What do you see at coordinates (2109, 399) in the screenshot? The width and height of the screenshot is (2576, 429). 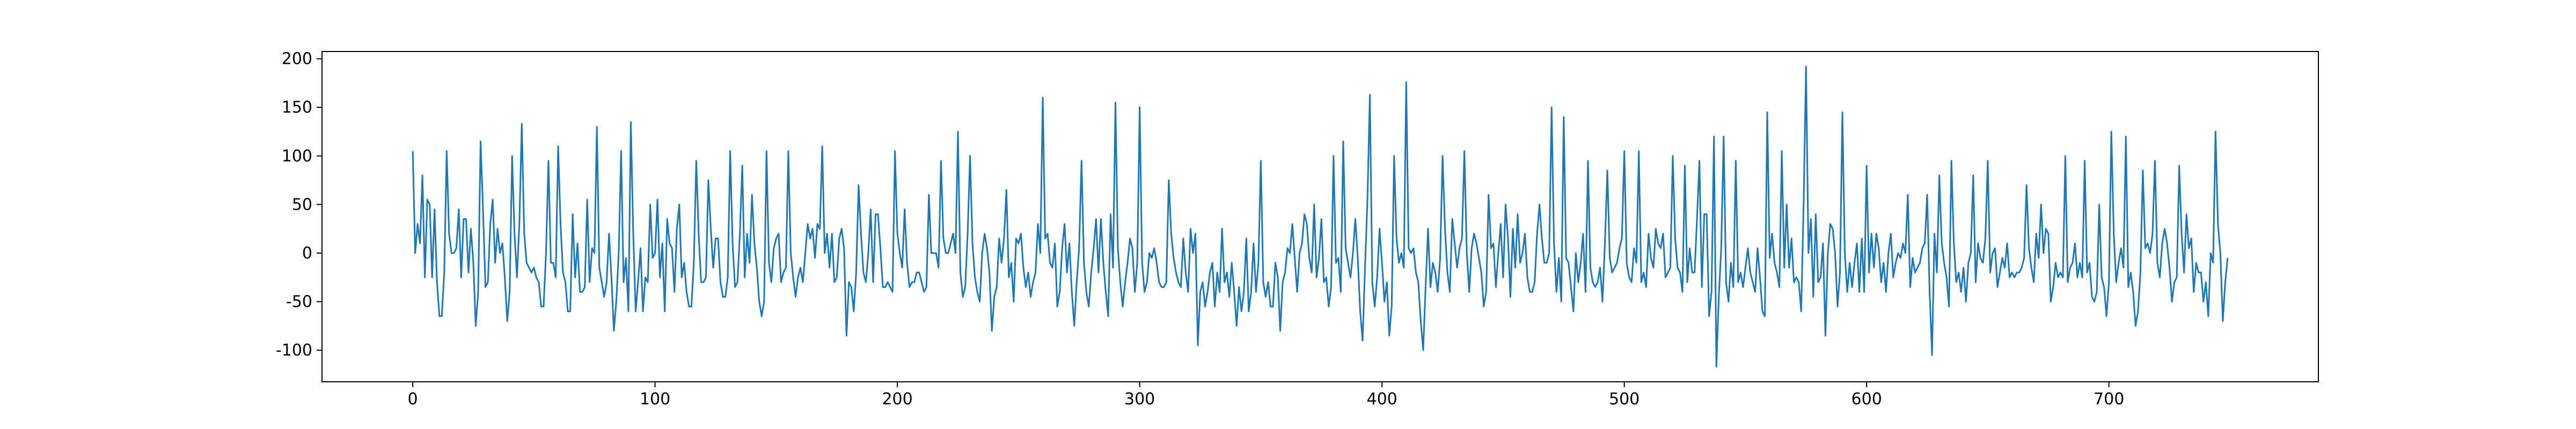 I see `x-tick-label: 700` at bounding box center [2109, 399].